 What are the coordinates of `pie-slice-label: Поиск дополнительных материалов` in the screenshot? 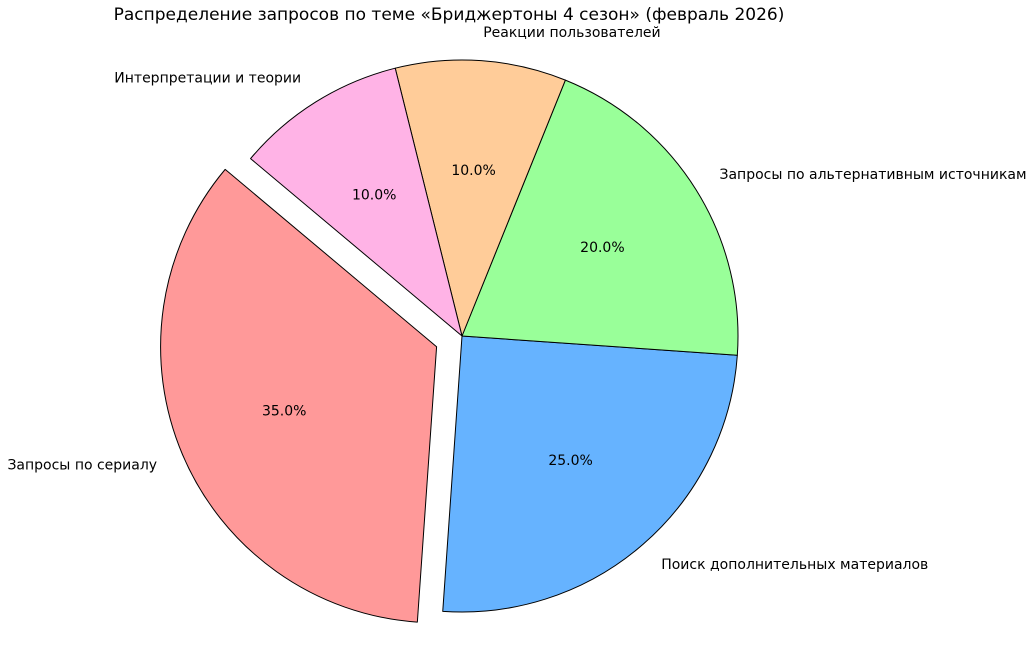 It's located at (794, 565).